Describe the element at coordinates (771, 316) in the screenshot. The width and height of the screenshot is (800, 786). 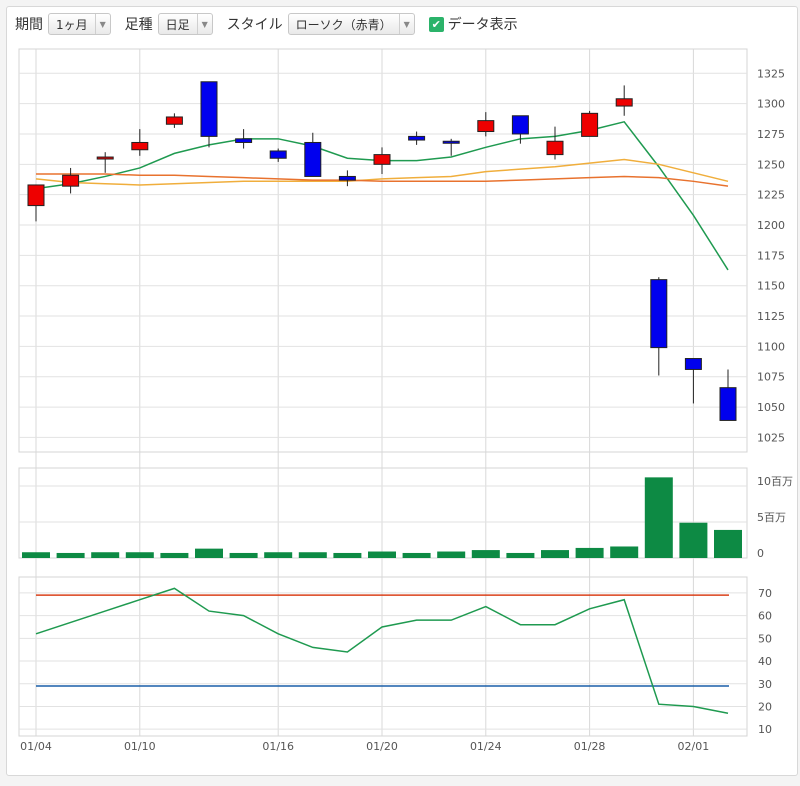
I see `price-tick-label: 1125` at that location.